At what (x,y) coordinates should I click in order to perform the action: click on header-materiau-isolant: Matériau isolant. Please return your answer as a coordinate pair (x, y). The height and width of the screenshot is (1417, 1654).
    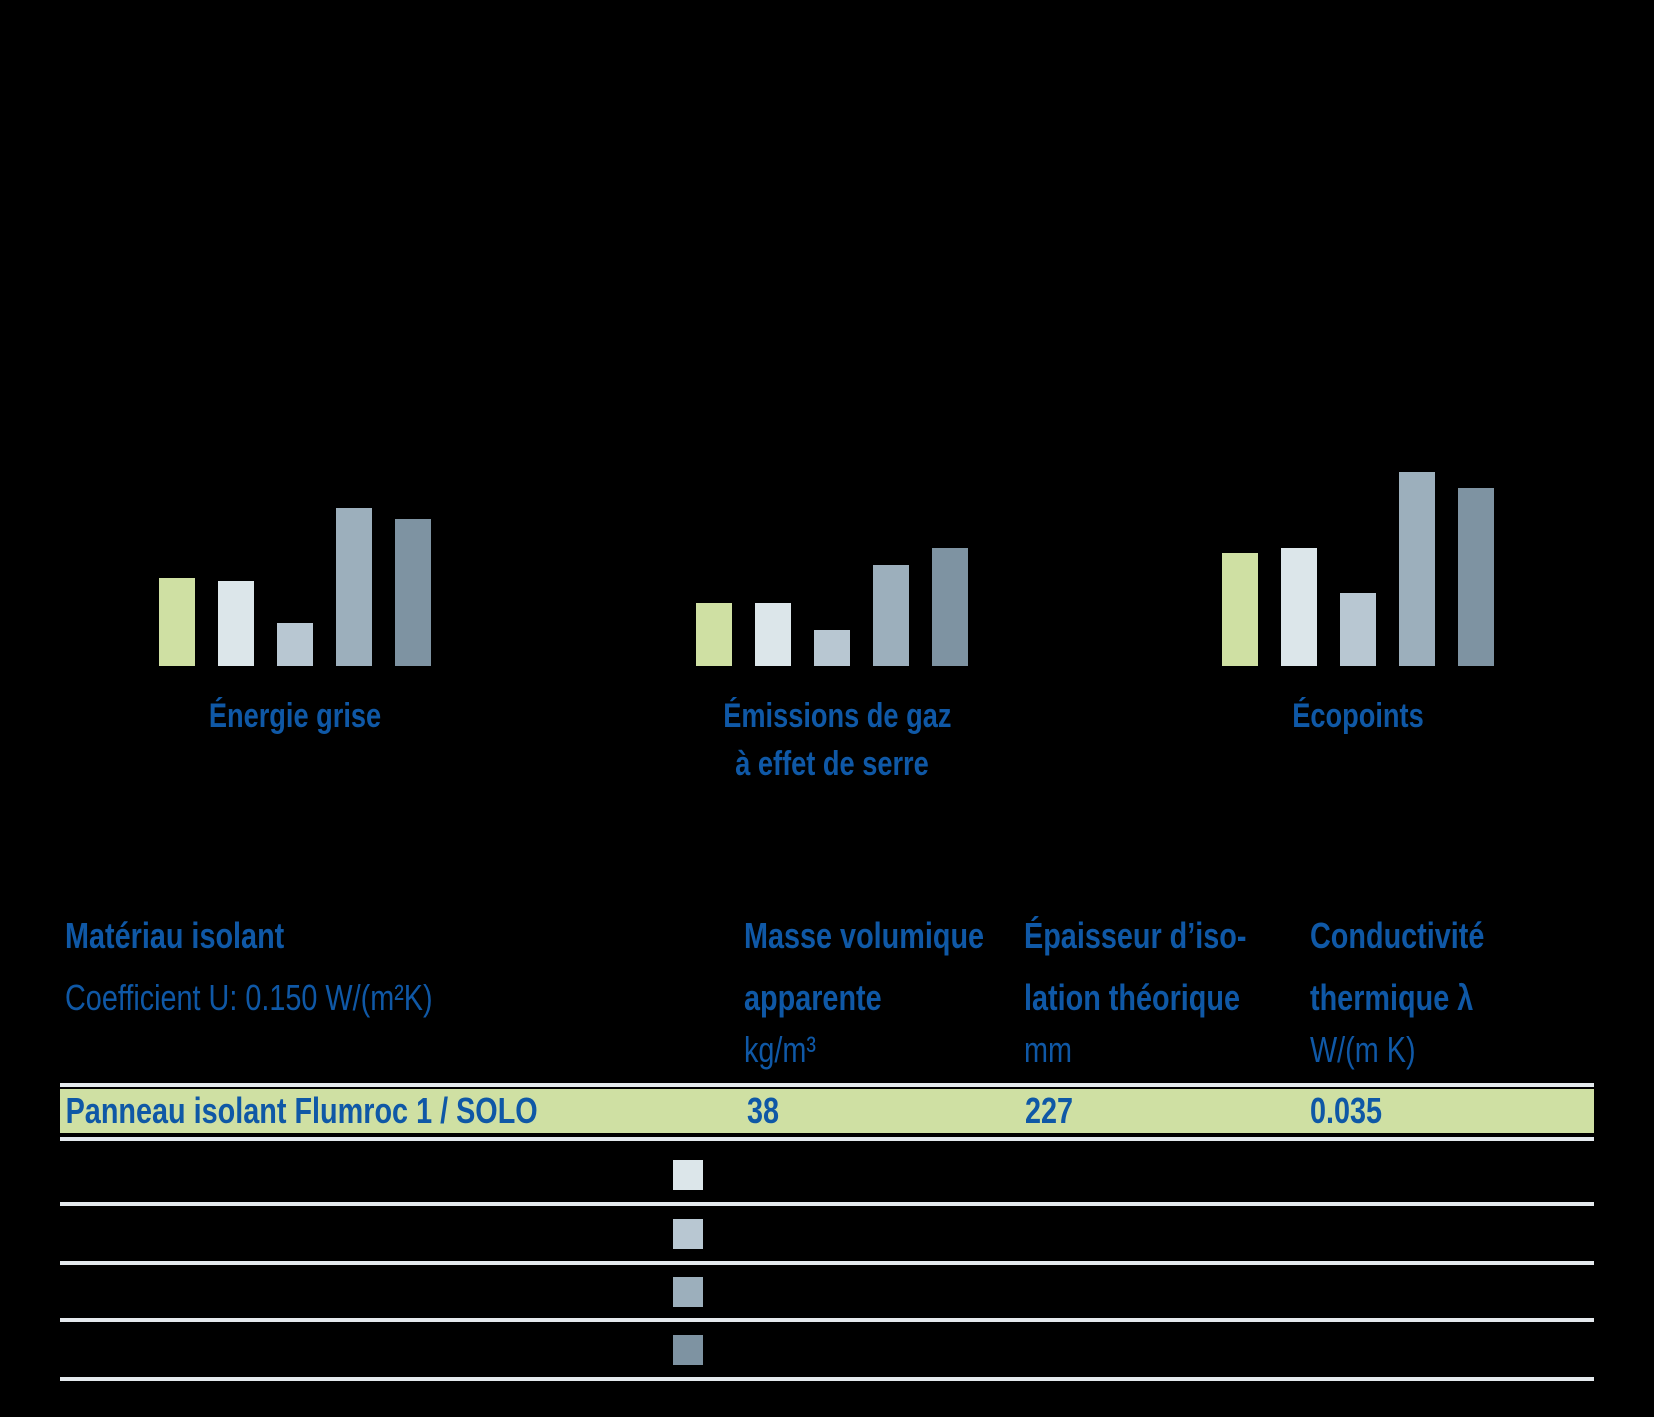
    Looking at the image, I should click on (175, 935).